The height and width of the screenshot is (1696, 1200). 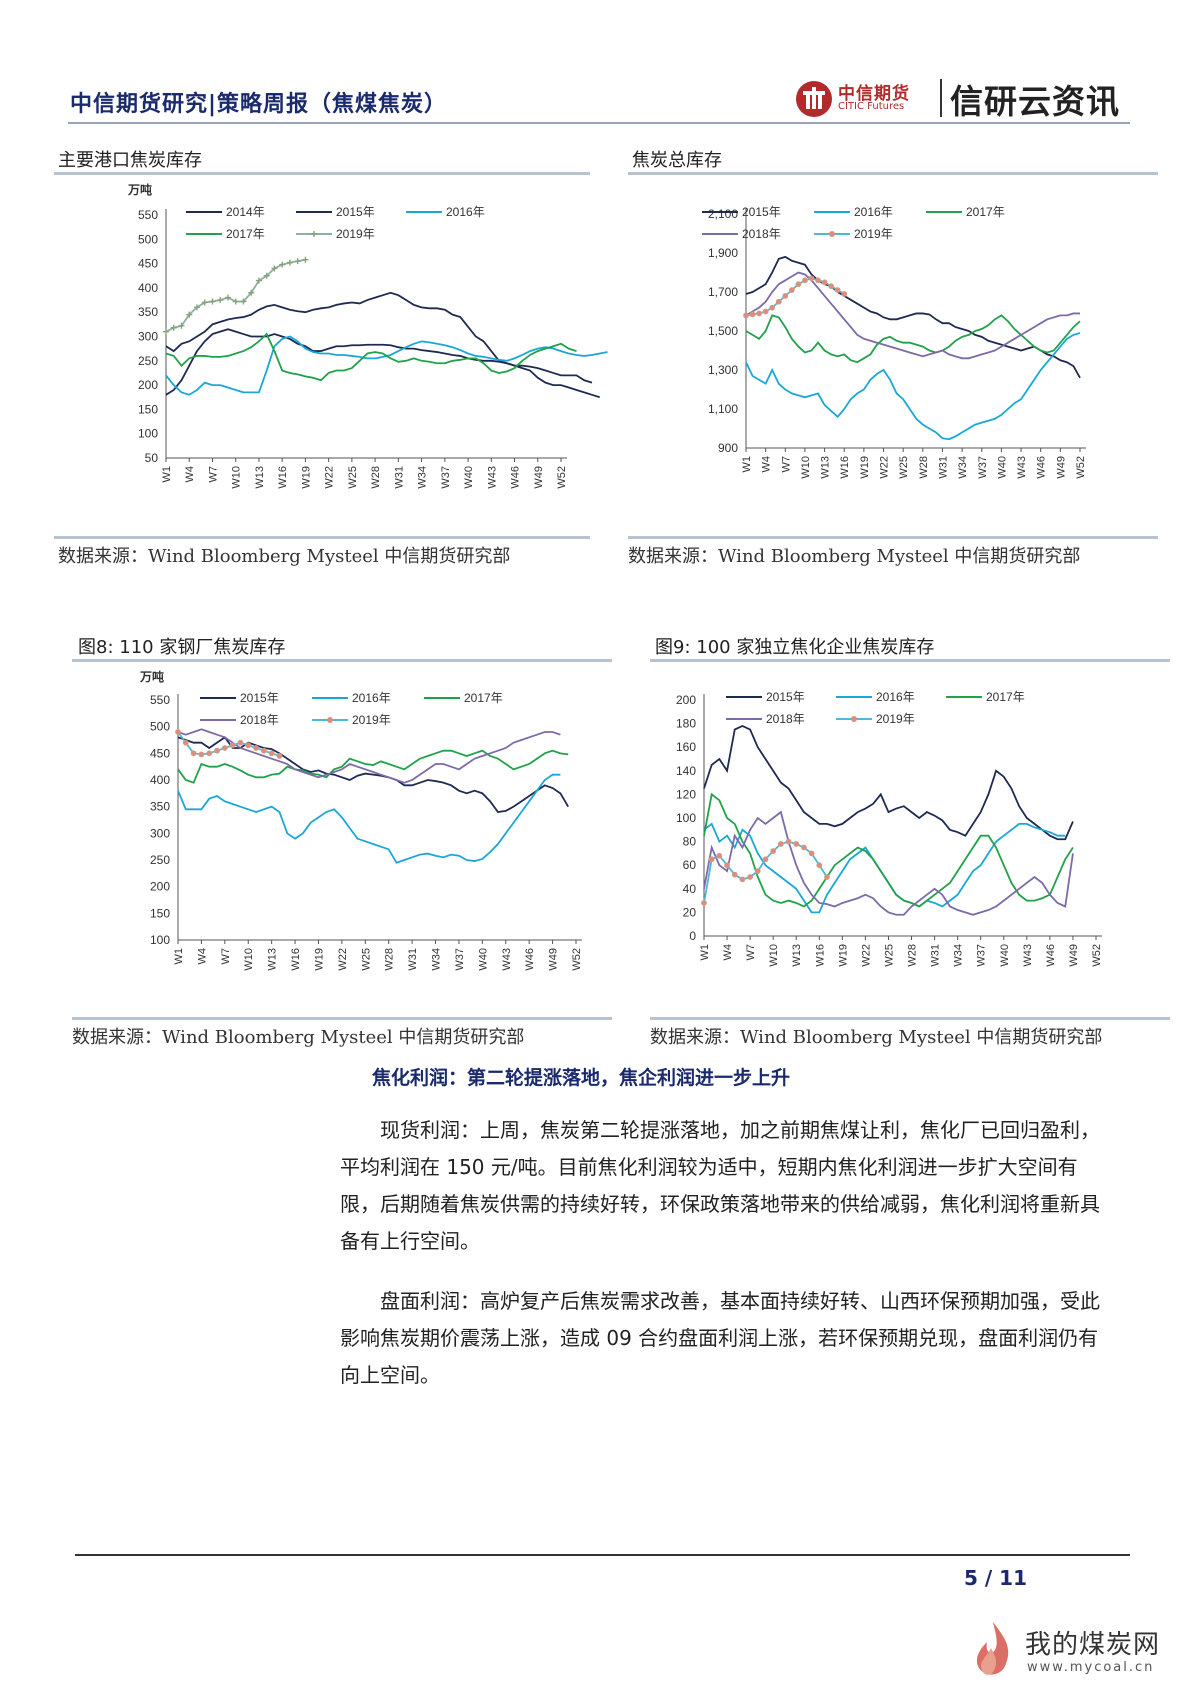 I want to click on flame-logo-icon, so click(x=992, y=1648).